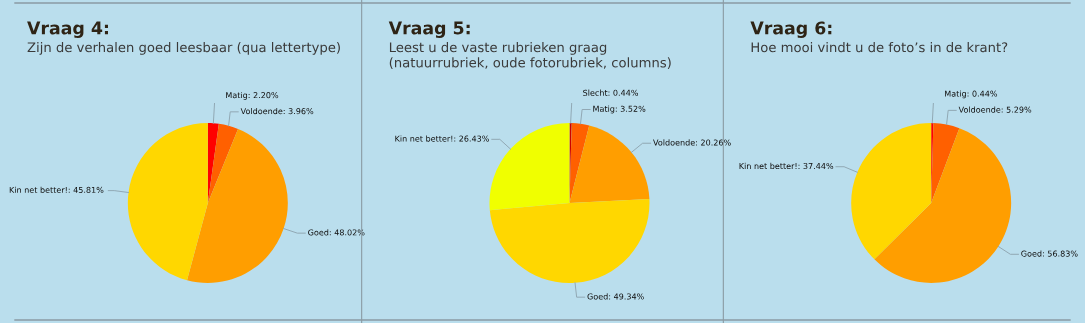  I want to click on chart-title: Vraag 6:, so click(791, 29).